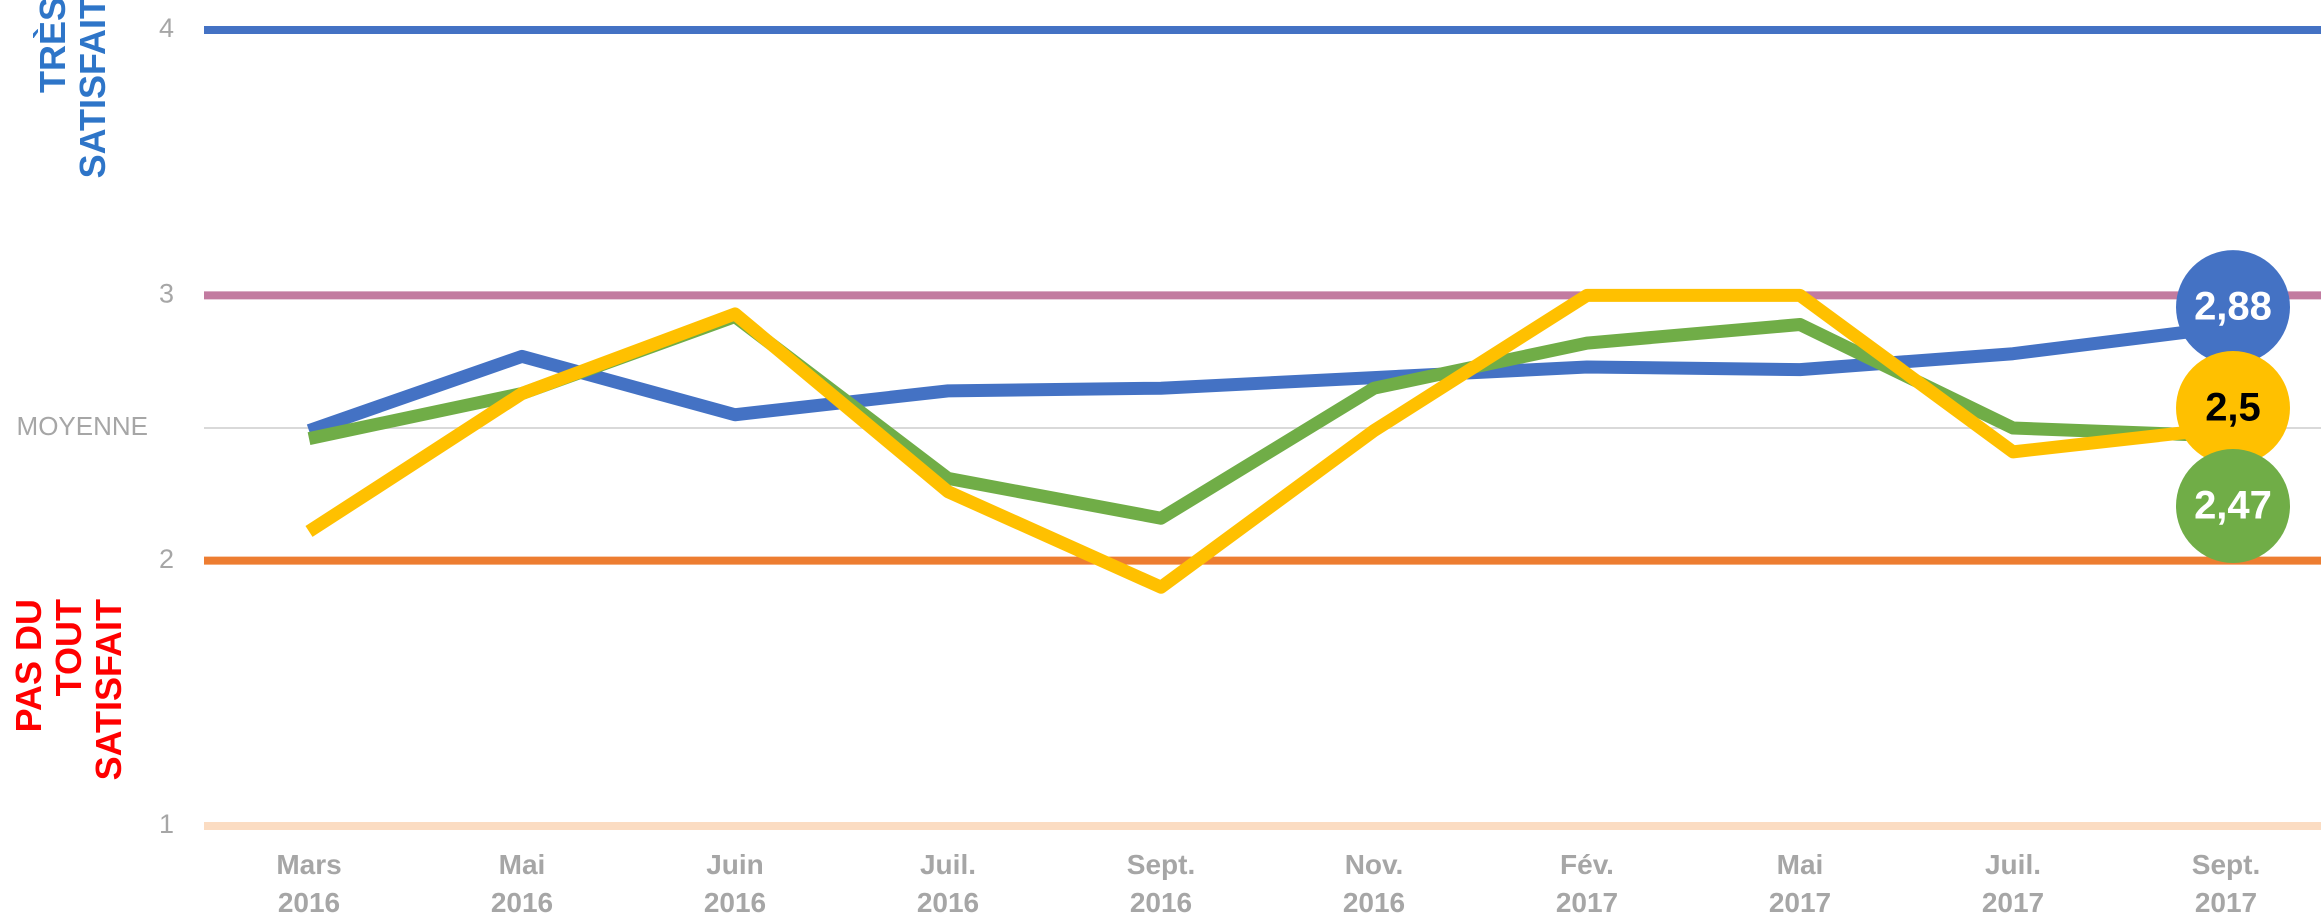  I want to click on x-tick-label: Juil. 2017, so click(2013, 883).